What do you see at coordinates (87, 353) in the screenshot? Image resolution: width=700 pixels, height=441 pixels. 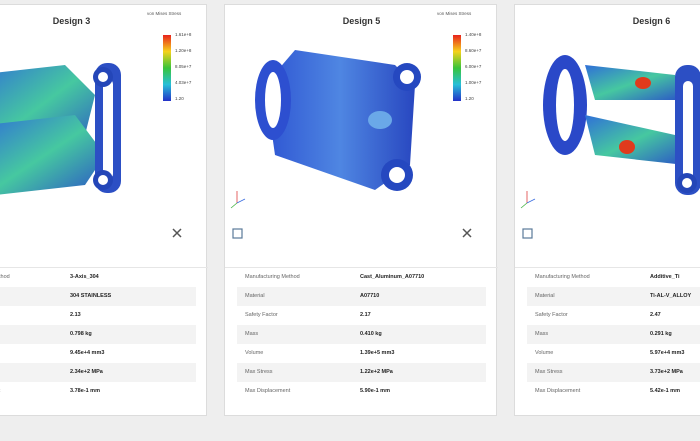 I see `property-value: 9.45e+4 mm3` at bounding box center [87, 353].